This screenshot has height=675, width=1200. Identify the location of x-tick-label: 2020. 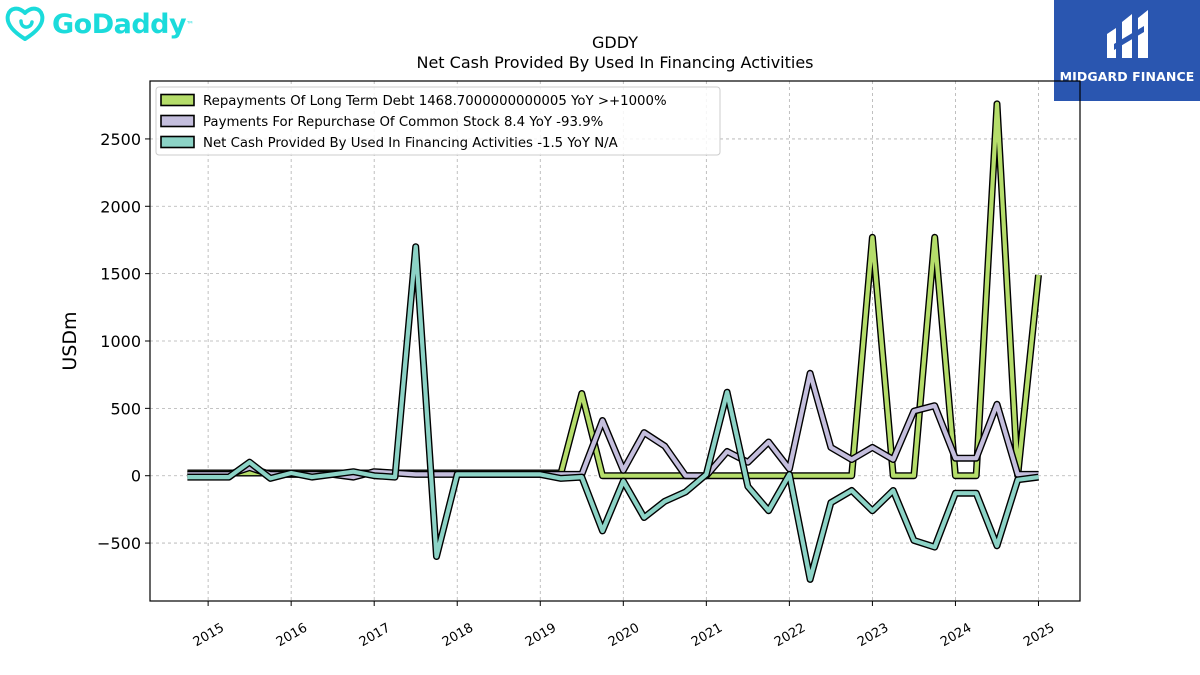
(624, 636).